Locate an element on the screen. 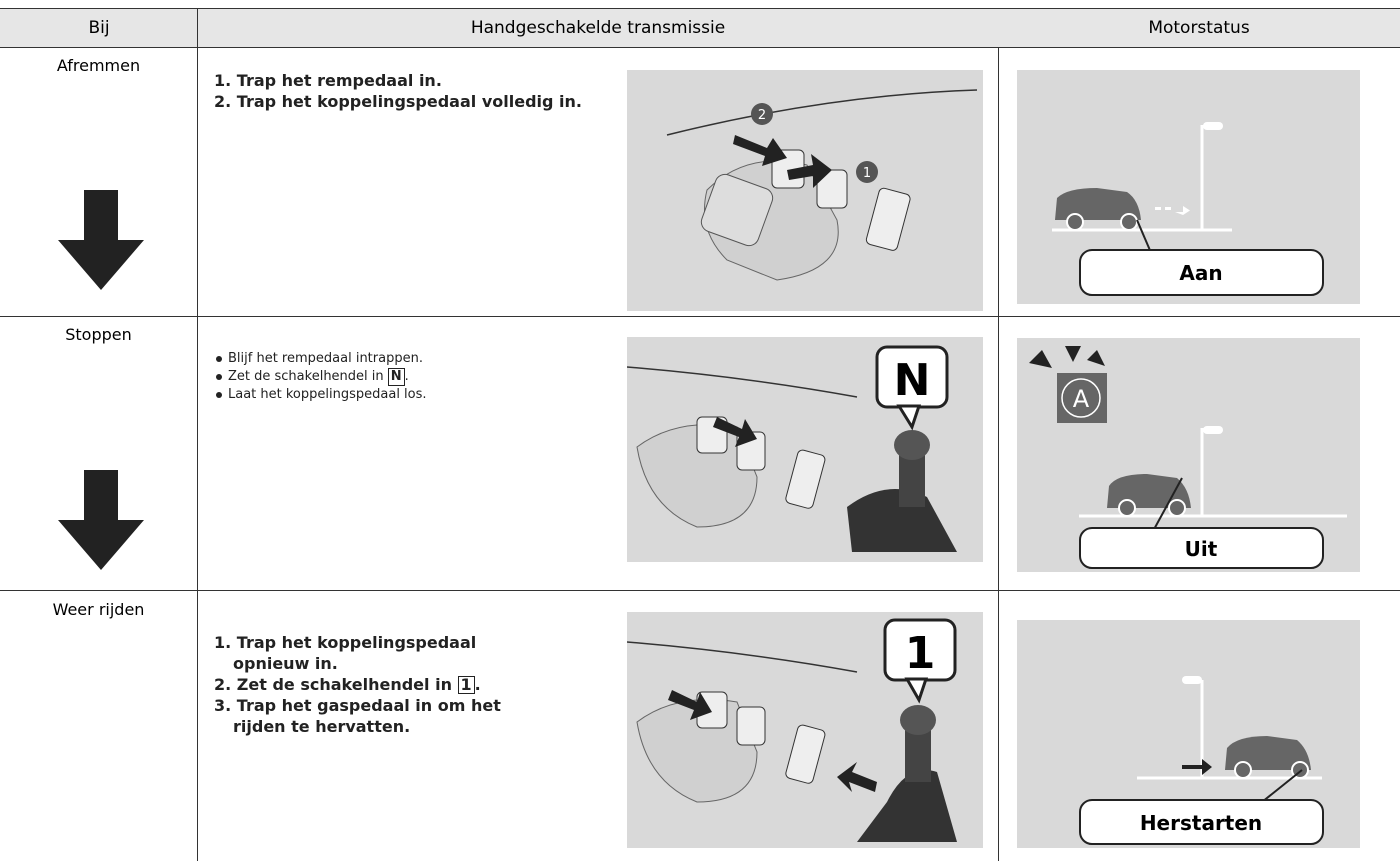 The height and width of the screenshot is (861, 1400). header-text: Handgeschakelde transmissie is located at coordinates (598, 28).